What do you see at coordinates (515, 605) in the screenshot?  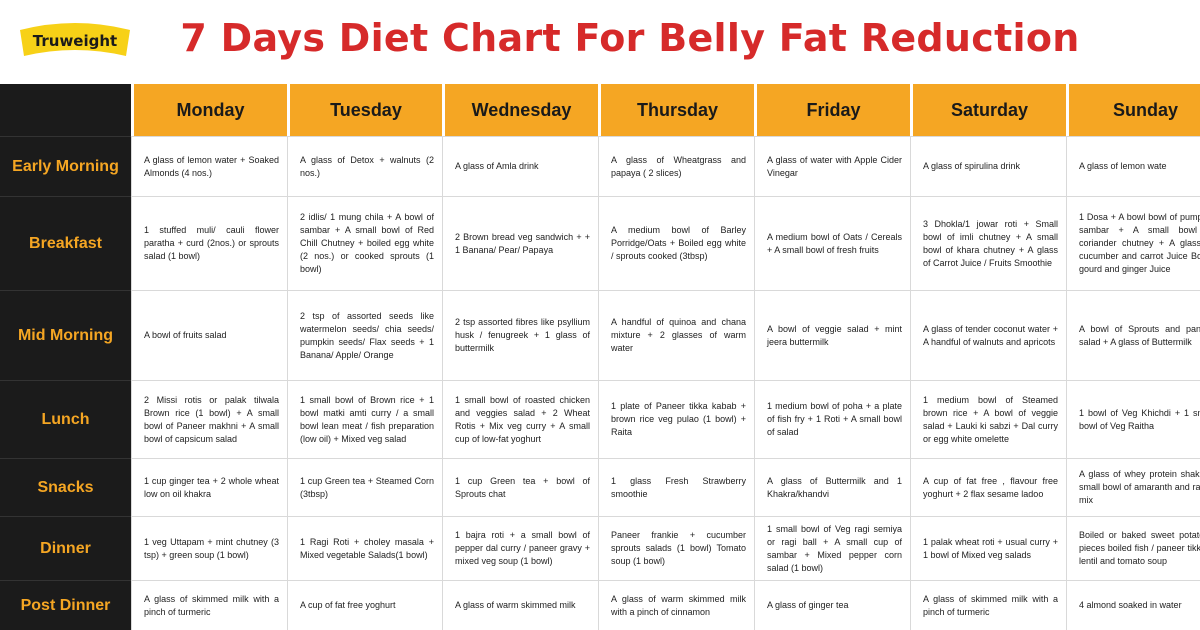 I see `meal-cell-text: A glass of warm skimmed milk` at bounding box center [515, 605].